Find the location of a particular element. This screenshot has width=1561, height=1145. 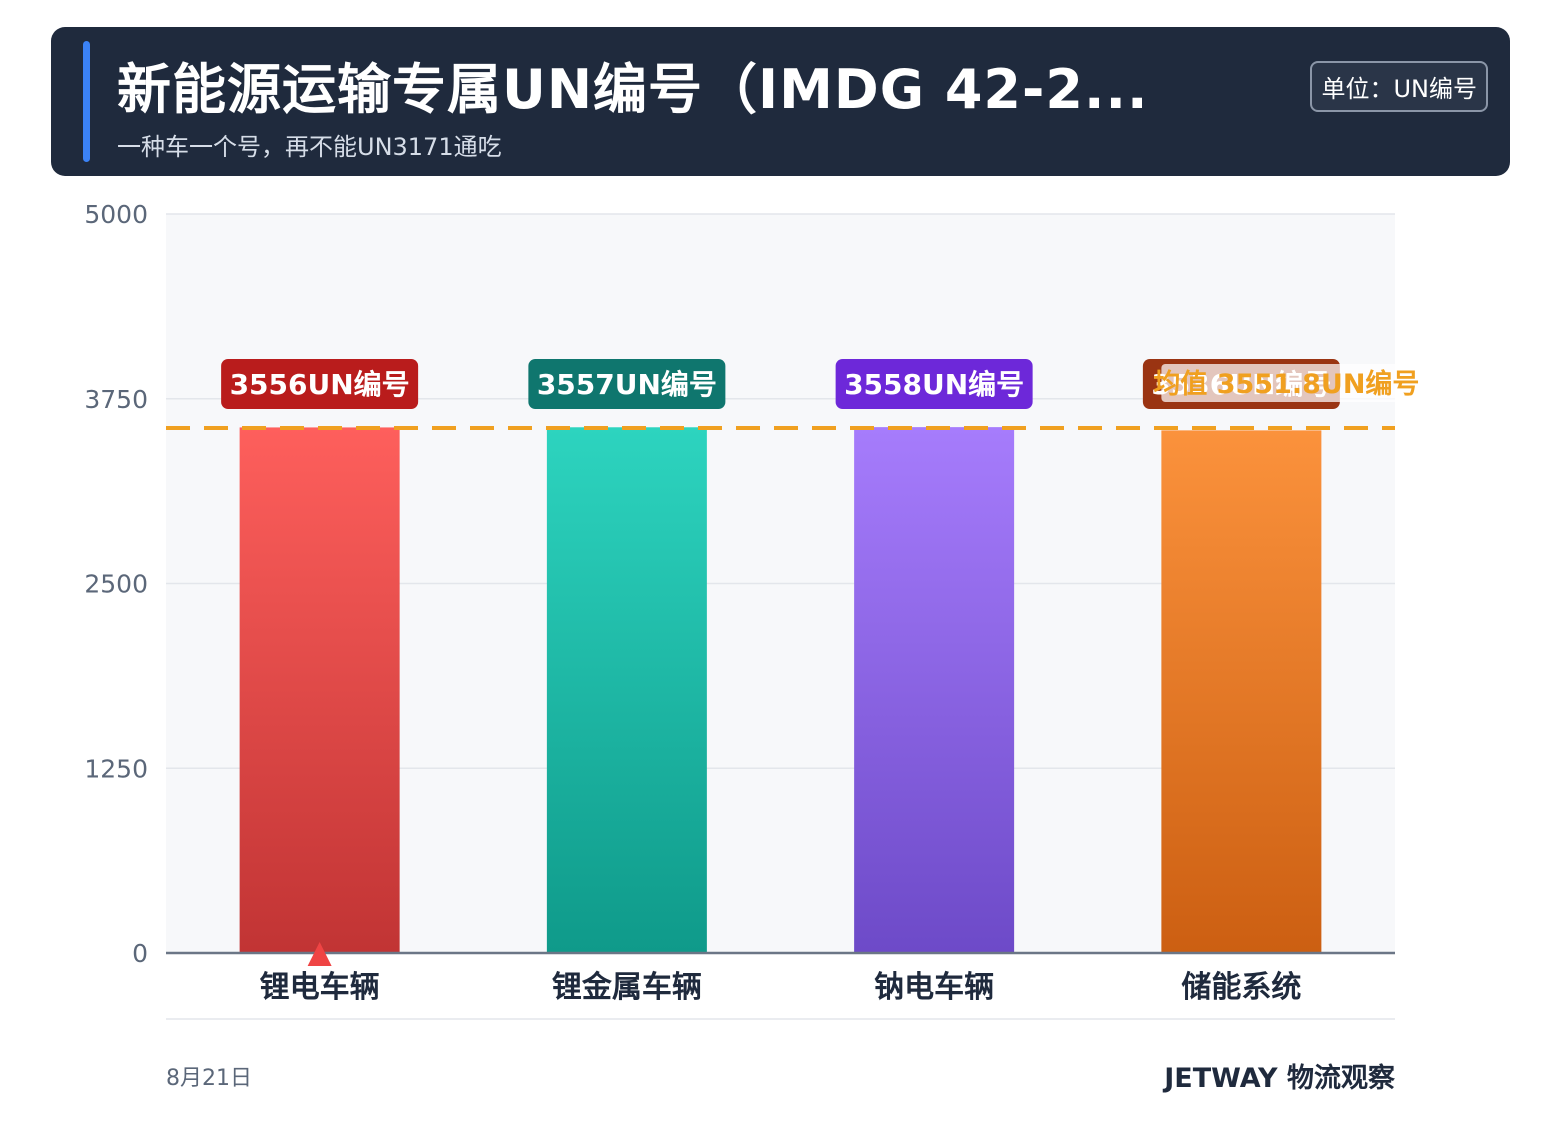

header-accent-bar is located at coordinates (86, 101).